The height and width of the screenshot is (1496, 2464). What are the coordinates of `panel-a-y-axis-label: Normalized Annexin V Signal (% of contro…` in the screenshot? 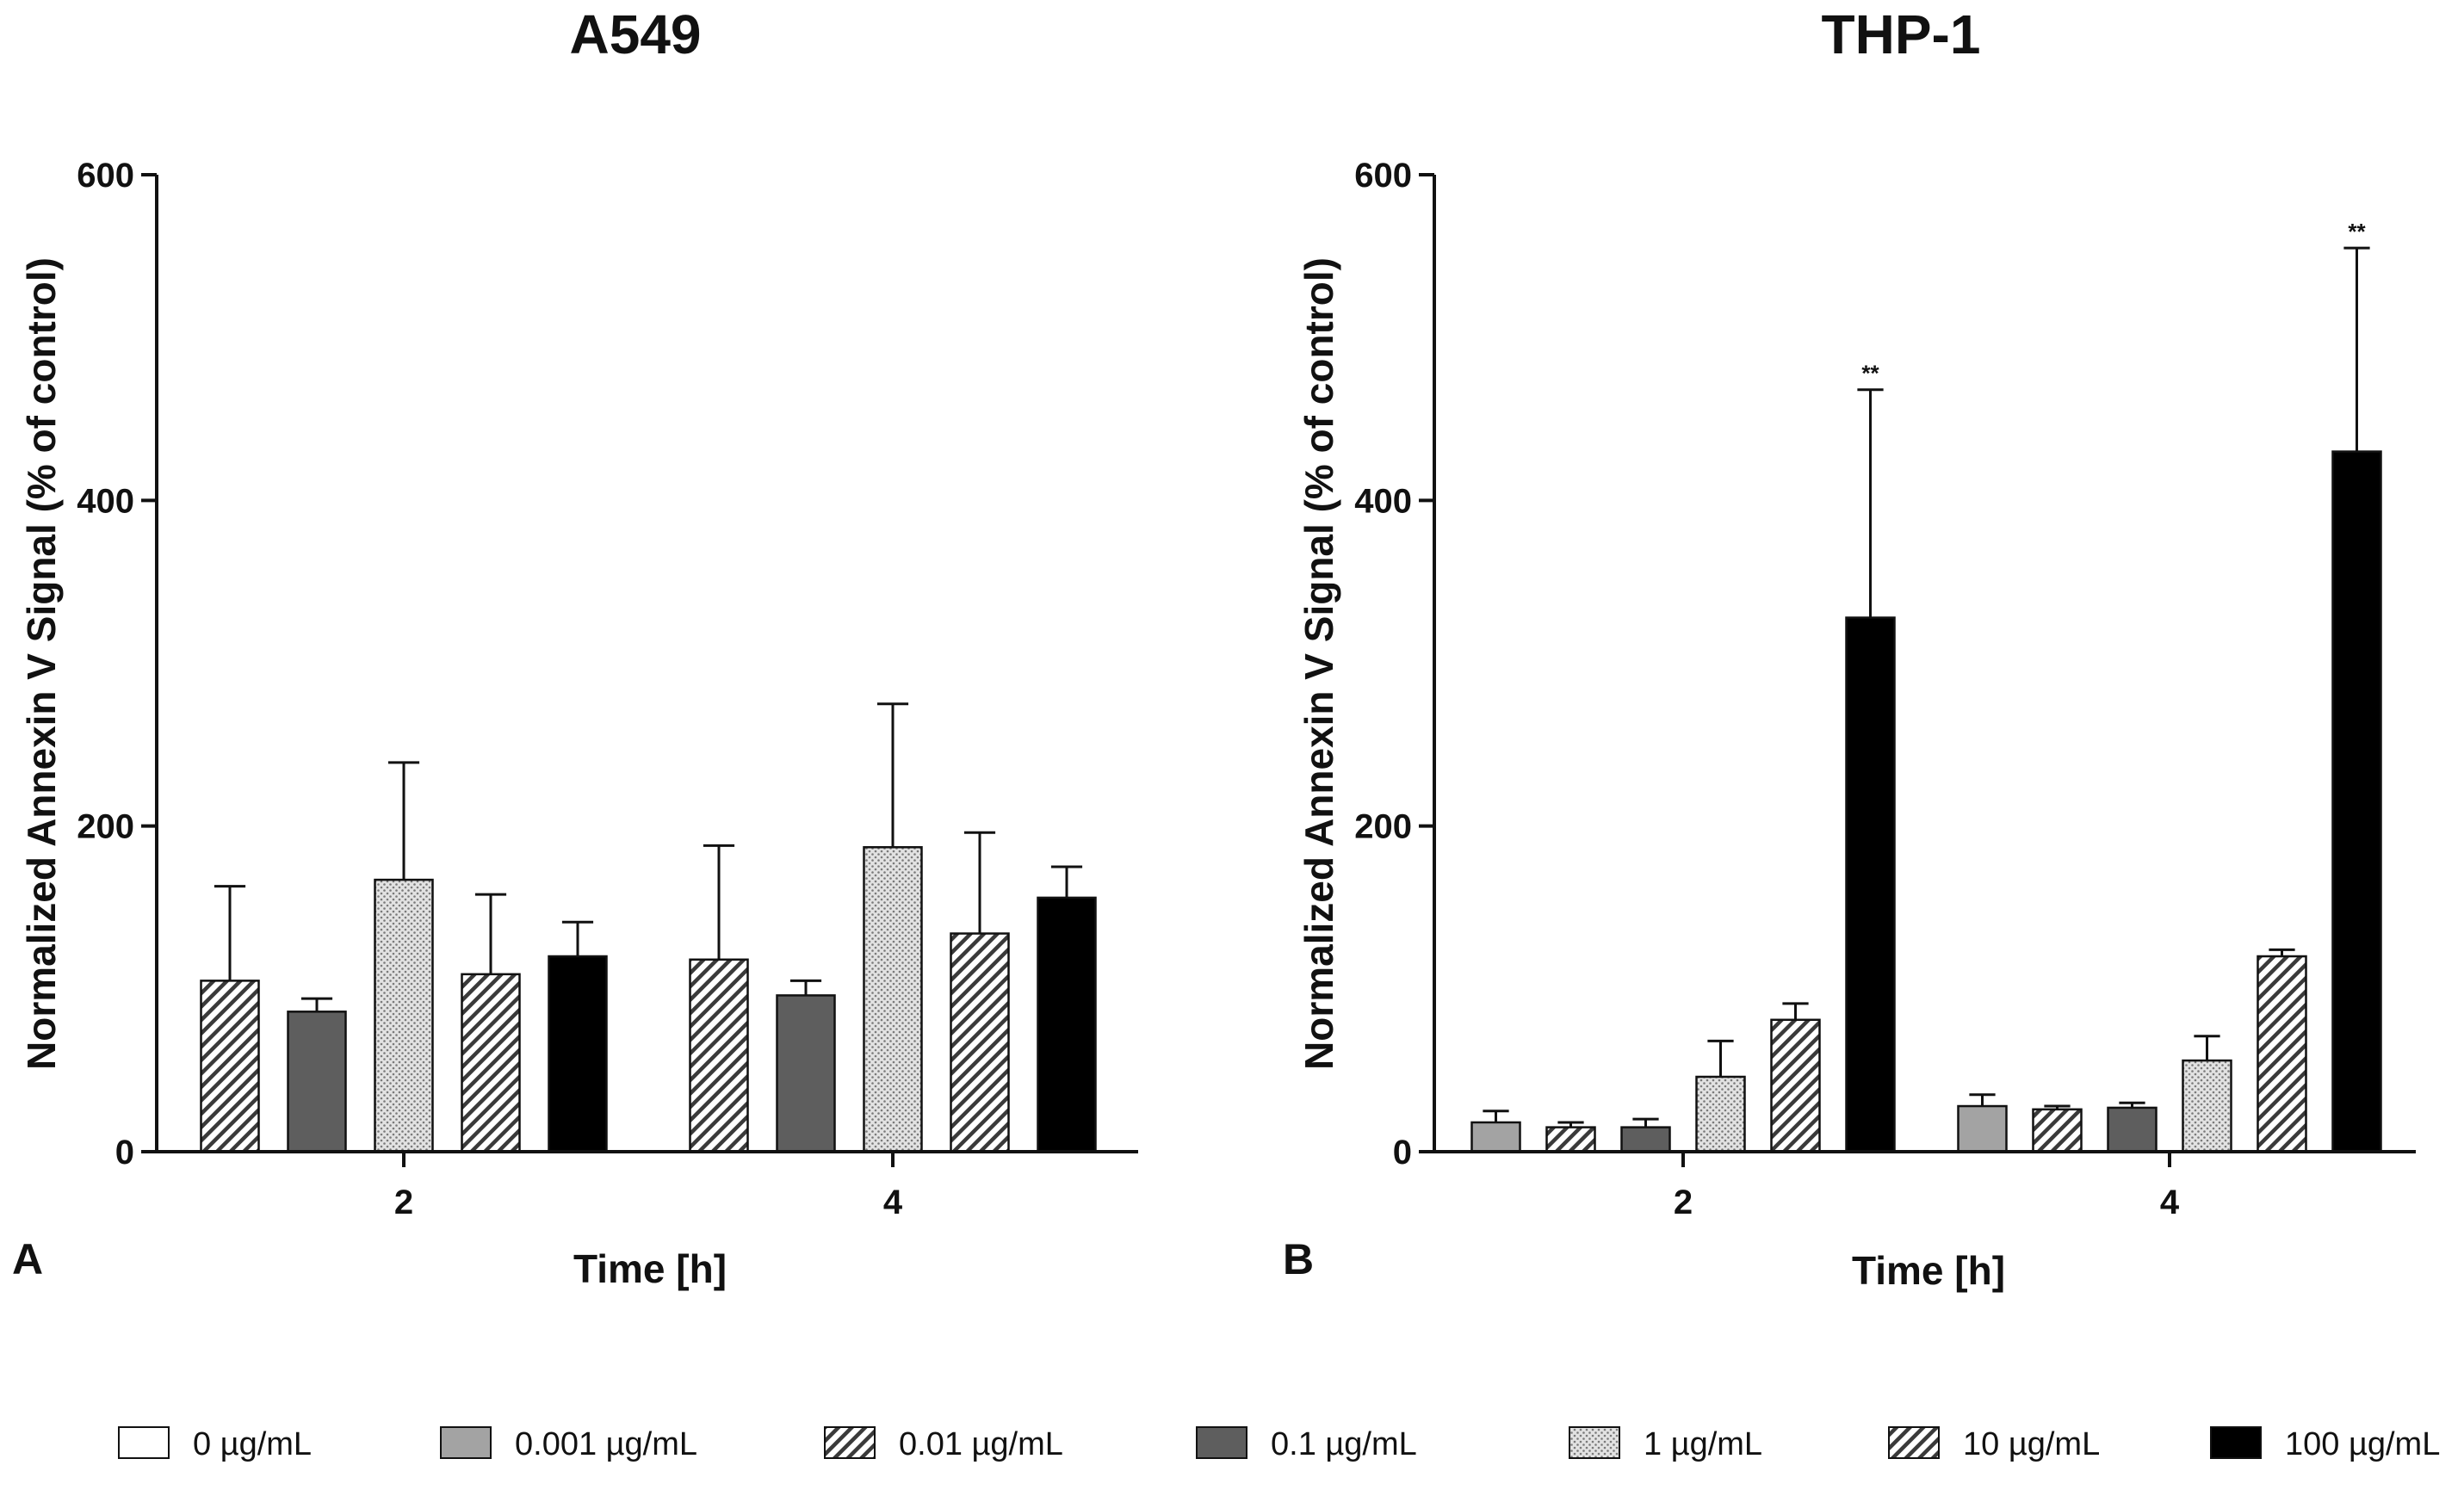 It's located at (41, 664).